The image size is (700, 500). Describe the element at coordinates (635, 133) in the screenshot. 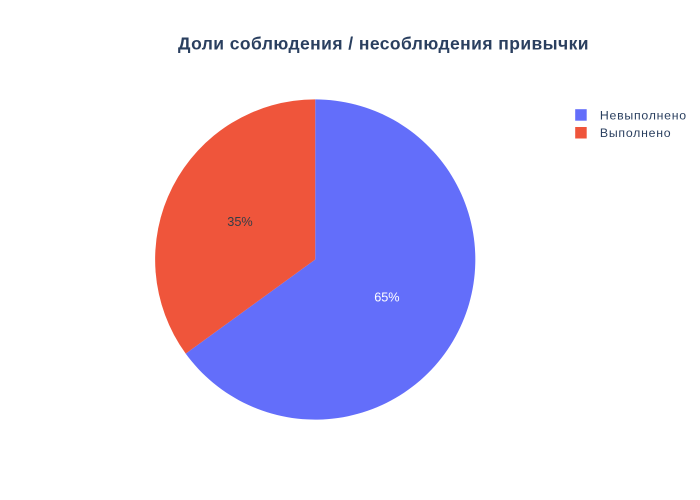

I see `svg-text: Выполнено` at that location.